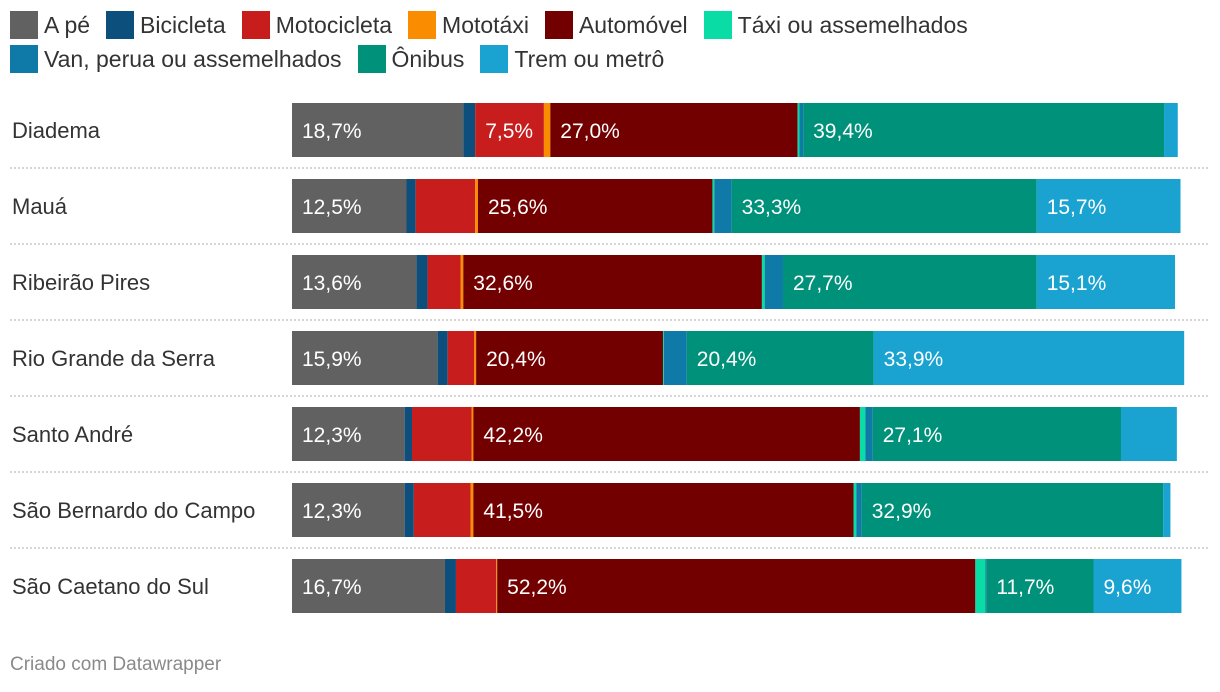 This screenshot has height=692, width=1220. I want to click on data-label: 7,5%, so click(509, 131).